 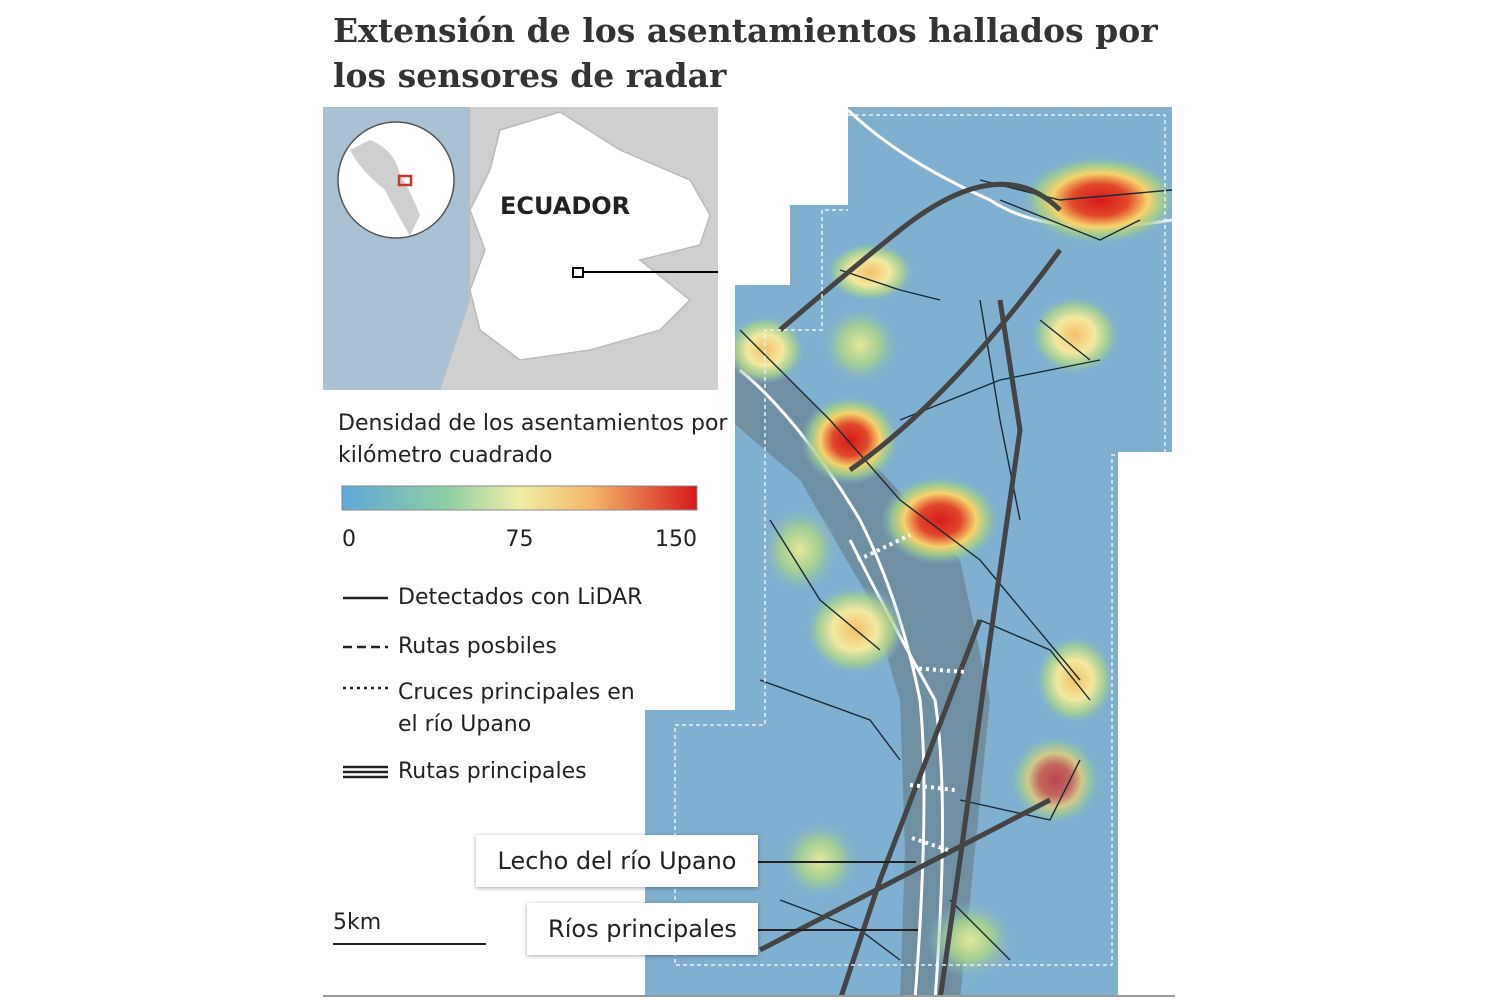 I want to click on callout: Lecho del río Upano, so click(x=617, y=861).